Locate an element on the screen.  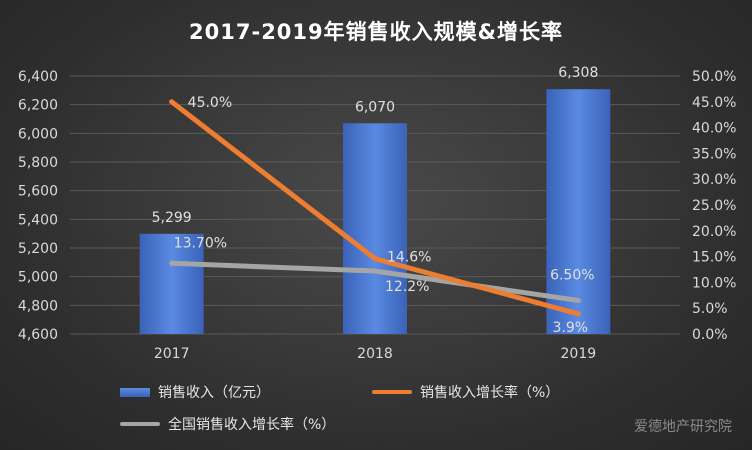
y2-tick-label: 10.0% is located at coordinates (714, 283).